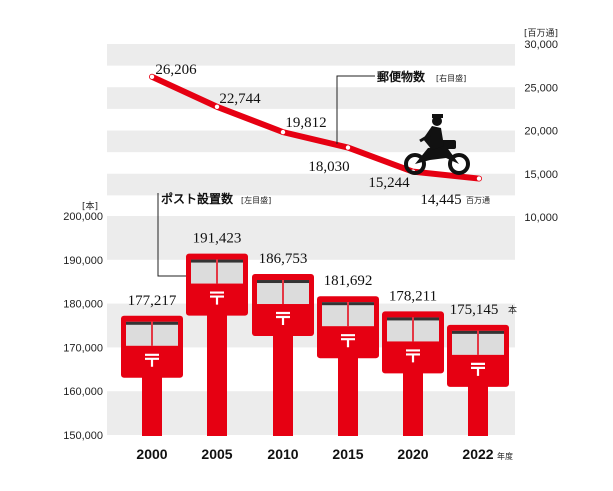  What do you see at coordinates (328, 167) in the screenshot?
I see `line-value-label: 18,030` at bounding box center [328, 167].